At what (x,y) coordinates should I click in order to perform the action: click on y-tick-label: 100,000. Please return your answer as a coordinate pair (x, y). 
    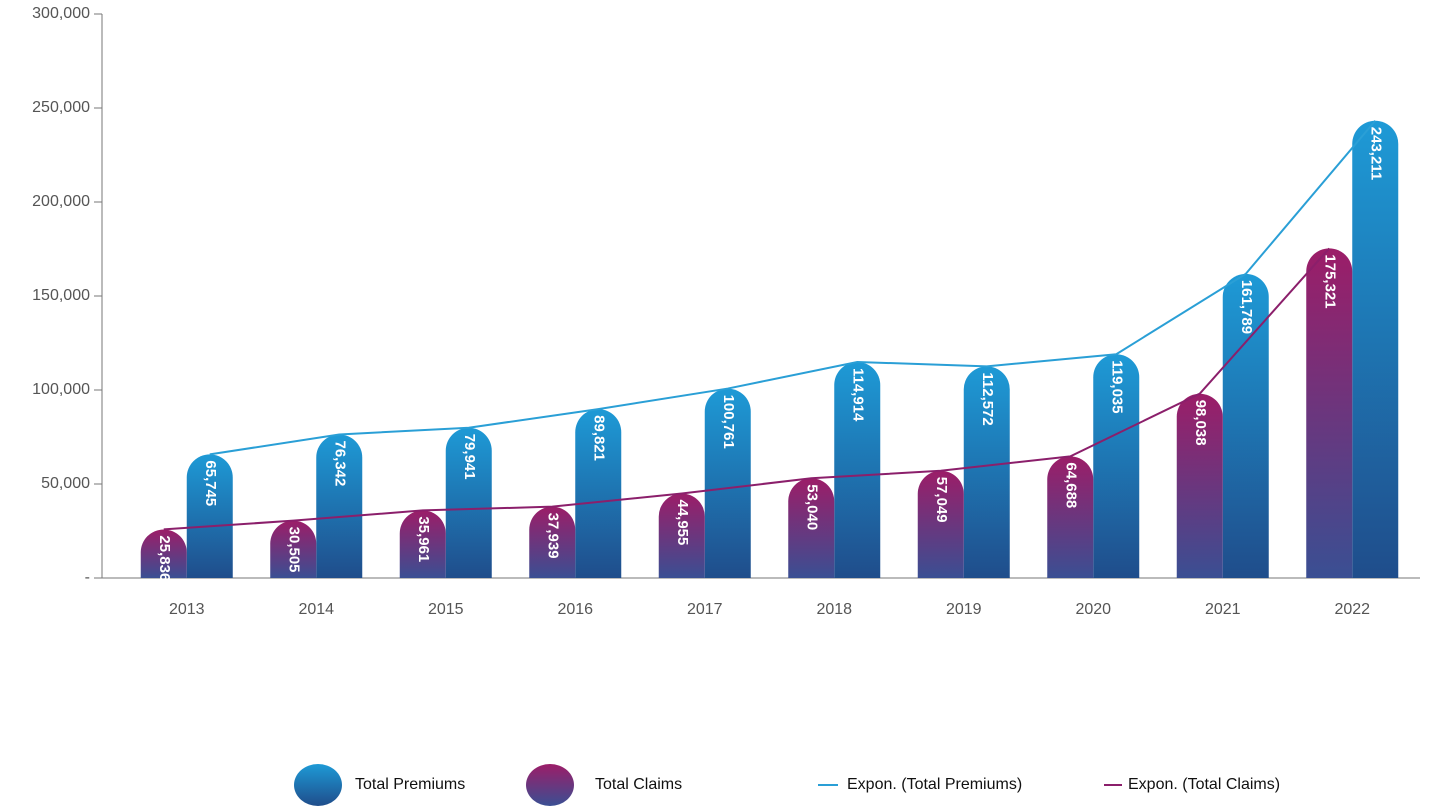
    Looking at the image, I should click on (61, 389).